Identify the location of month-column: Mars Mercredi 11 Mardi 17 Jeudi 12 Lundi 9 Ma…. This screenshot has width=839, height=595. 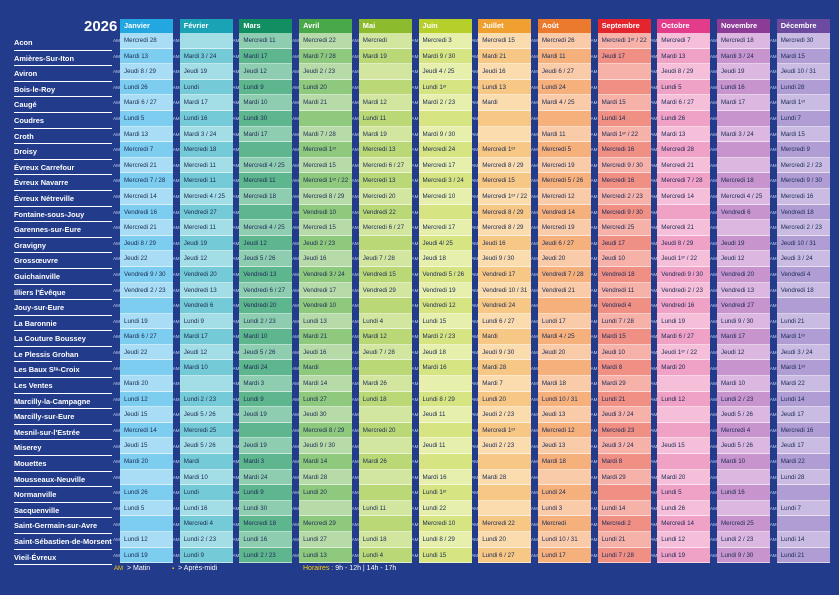
(262, 291).